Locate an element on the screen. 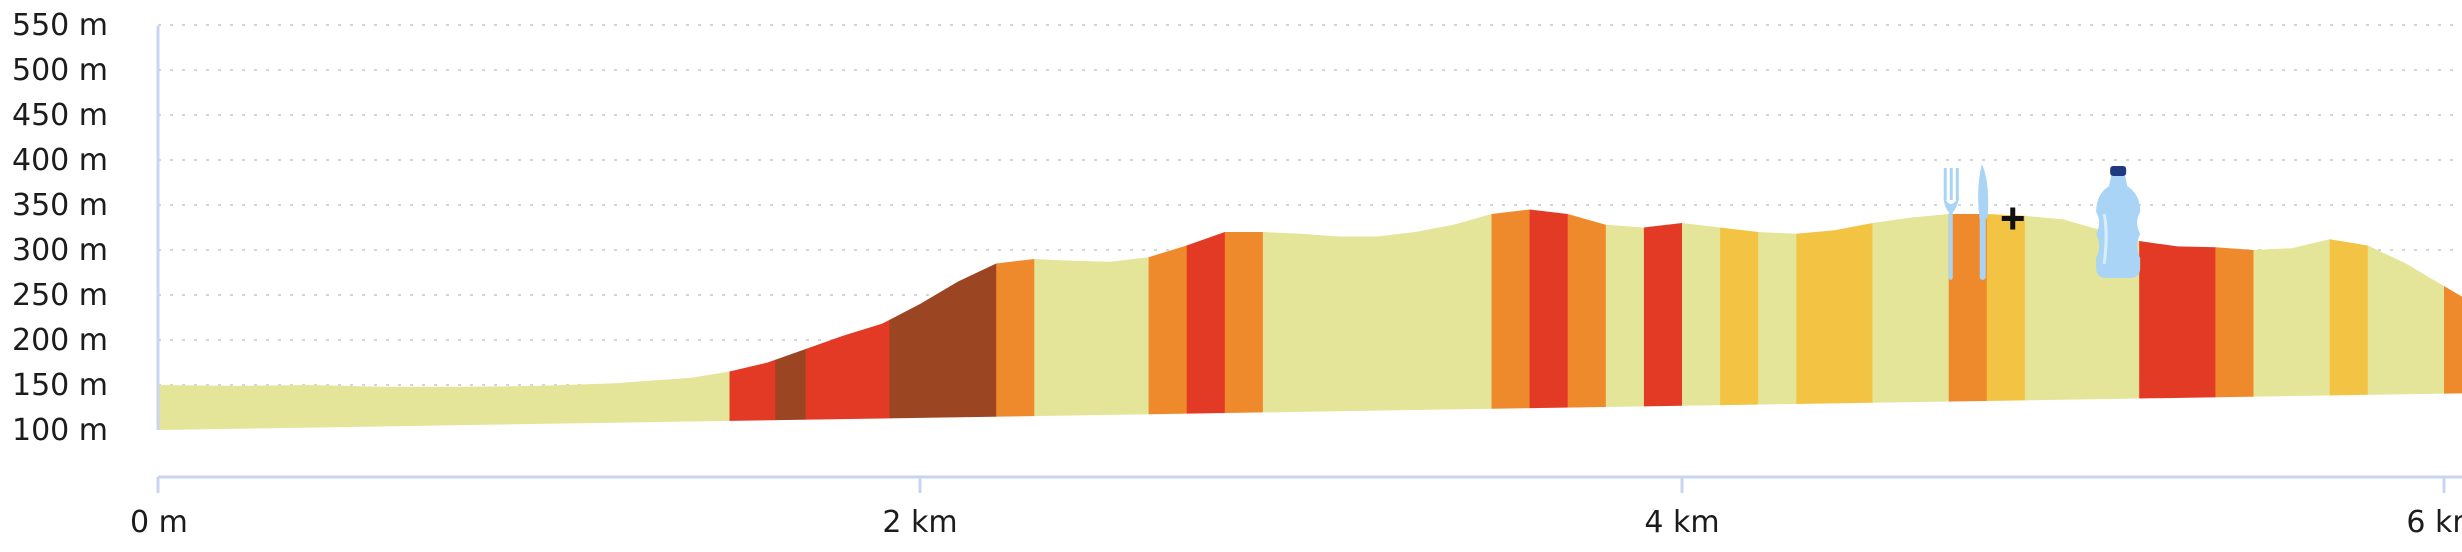  y-tick-label: 550 m is located at coordinates (60, 25).